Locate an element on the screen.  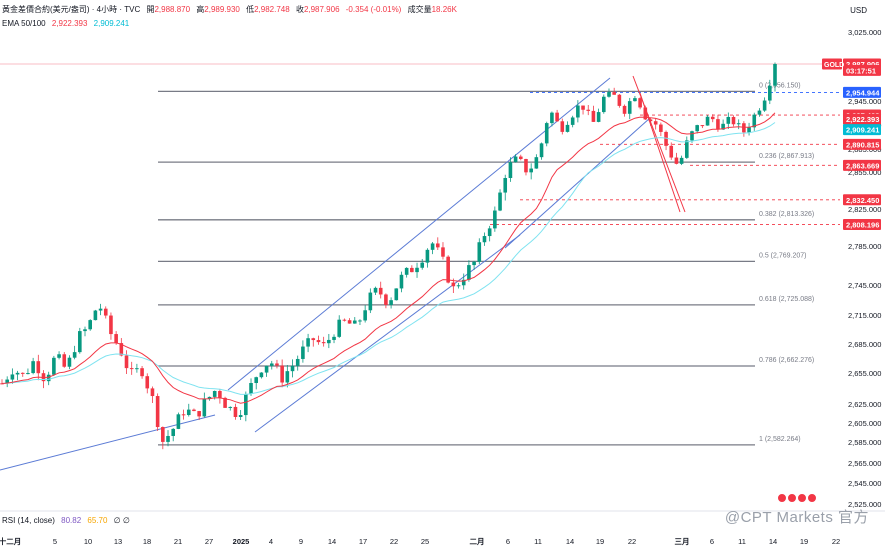
y-tick-label: 2,945.000 is located at coordinates (864, 101).